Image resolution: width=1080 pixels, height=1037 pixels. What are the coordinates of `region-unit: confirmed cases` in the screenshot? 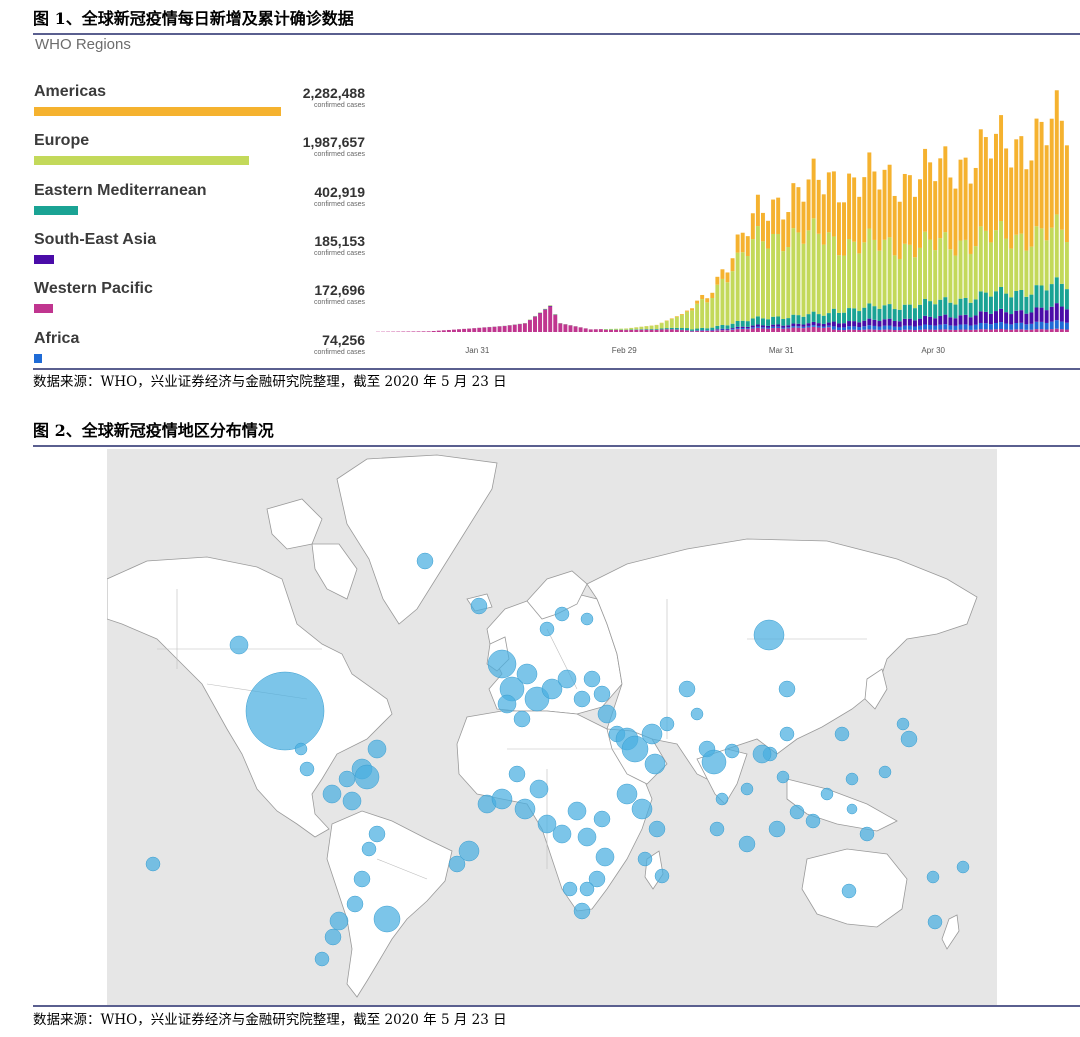 It's located at (339, 105).